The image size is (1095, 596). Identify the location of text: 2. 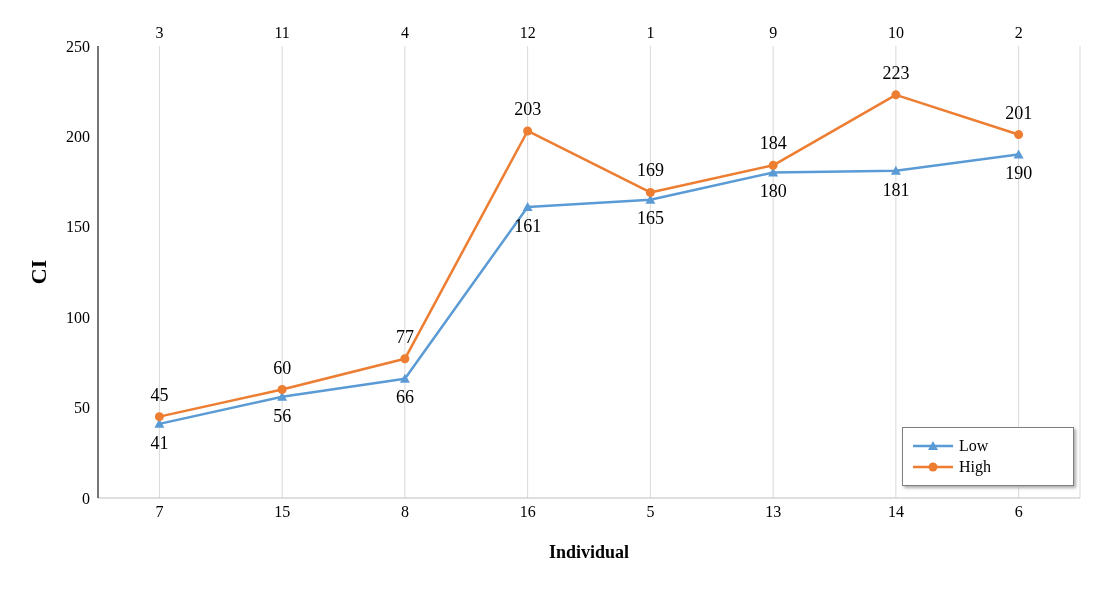
(1018, 32).